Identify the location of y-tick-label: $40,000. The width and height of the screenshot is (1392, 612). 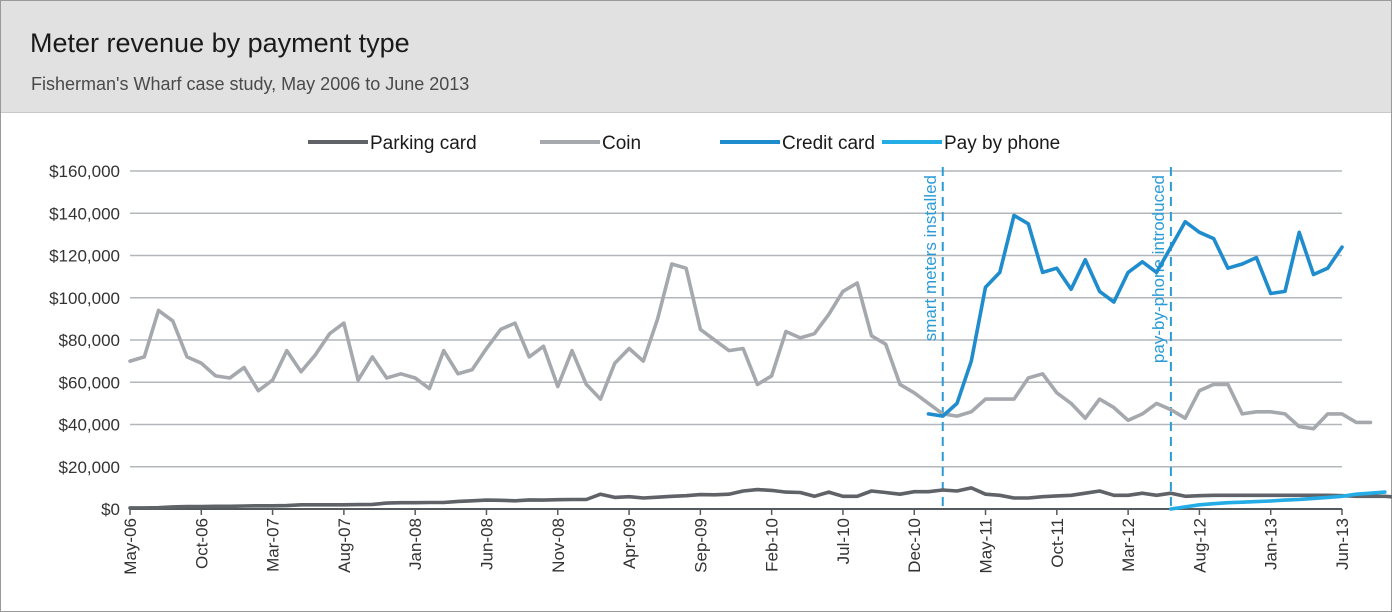
(89, 425).